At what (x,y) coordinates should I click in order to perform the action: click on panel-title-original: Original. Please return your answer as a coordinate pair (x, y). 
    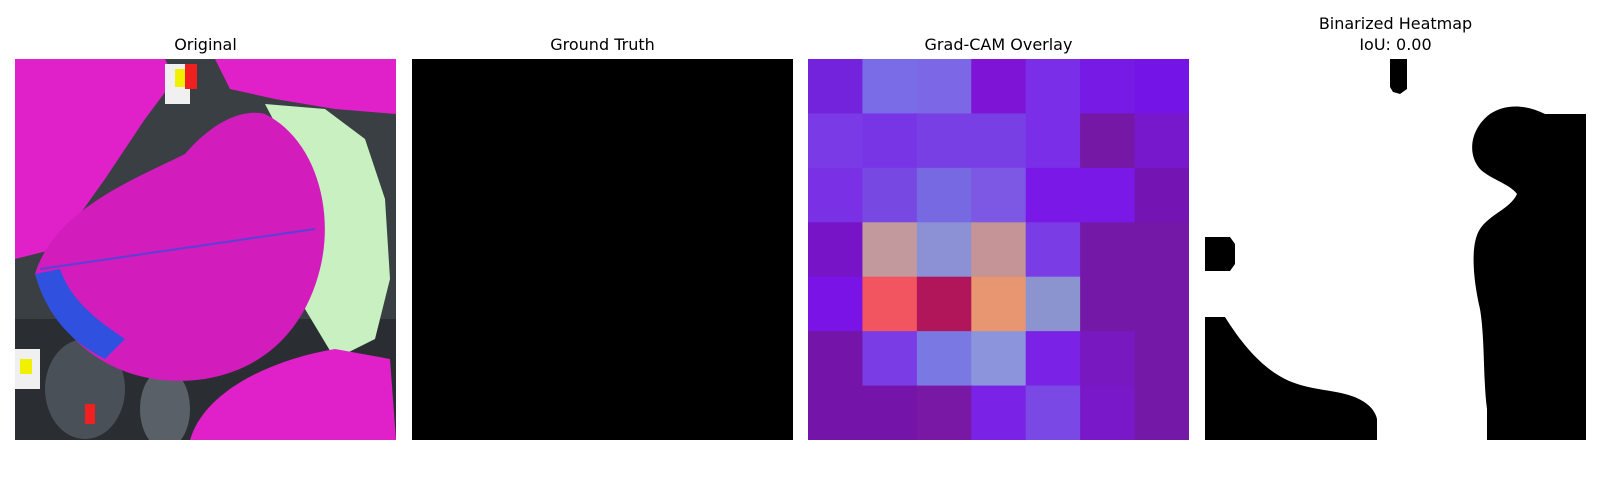
    Looking at the image, I should click on (205, 44).